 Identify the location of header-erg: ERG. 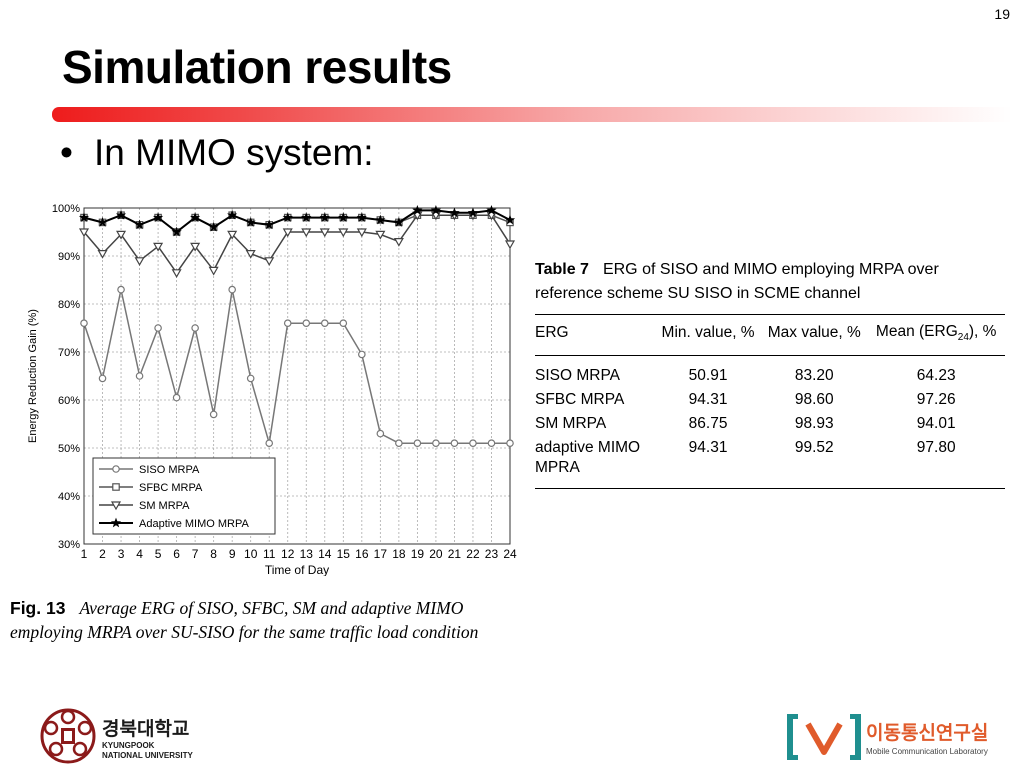
(595, 335).